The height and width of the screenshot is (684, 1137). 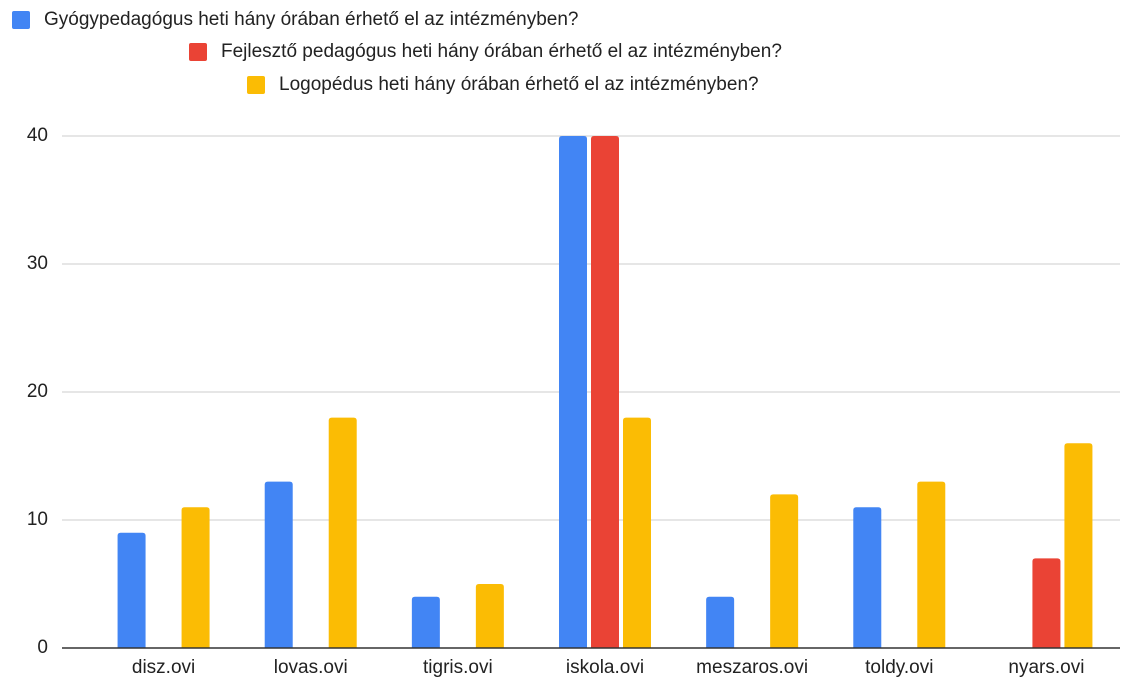 What do you see at coordinates (311, 667) in the screenshot?
I see `x-tick-label: lovas.ovi` at bounding box center [311, 667].